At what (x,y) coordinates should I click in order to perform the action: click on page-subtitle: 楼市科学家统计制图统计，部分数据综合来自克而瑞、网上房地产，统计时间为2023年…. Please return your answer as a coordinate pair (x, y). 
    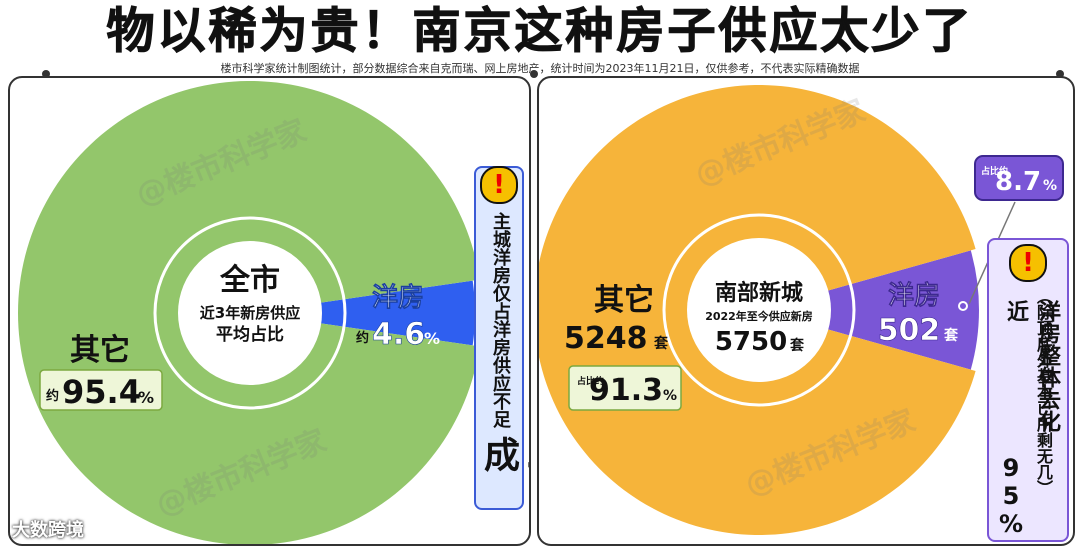
    Looking at the image, I should click on (540, 68).